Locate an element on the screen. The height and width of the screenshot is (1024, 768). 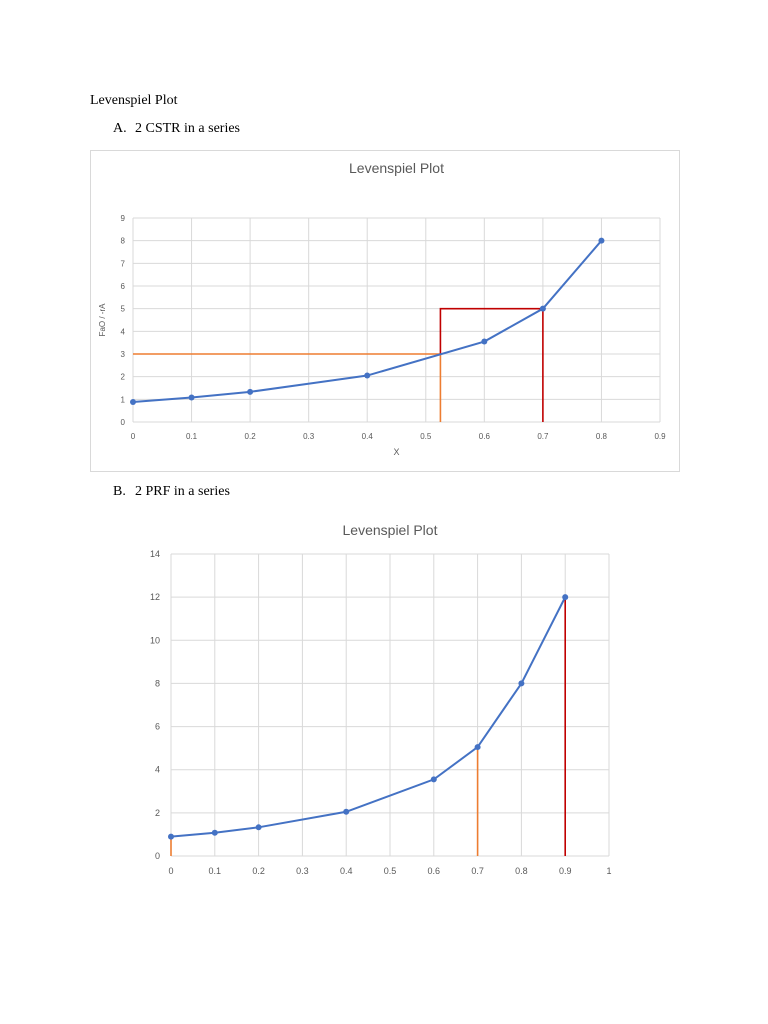
section-b-heading: B. 2 PRF in a series is located at coordinates (171, 492).